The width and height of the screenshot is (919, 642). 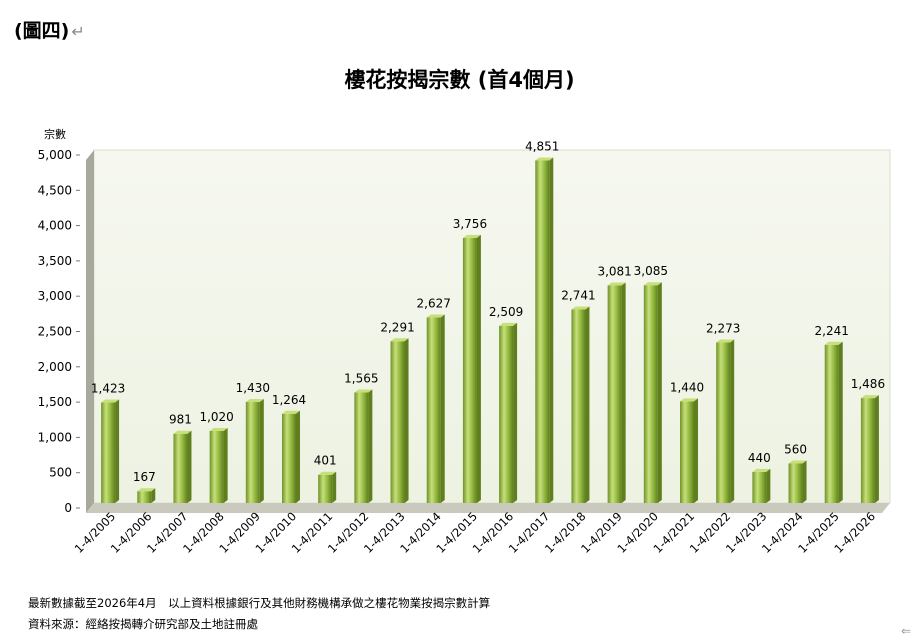 I want to click on data-label: 560, so click(x=795, y=449).